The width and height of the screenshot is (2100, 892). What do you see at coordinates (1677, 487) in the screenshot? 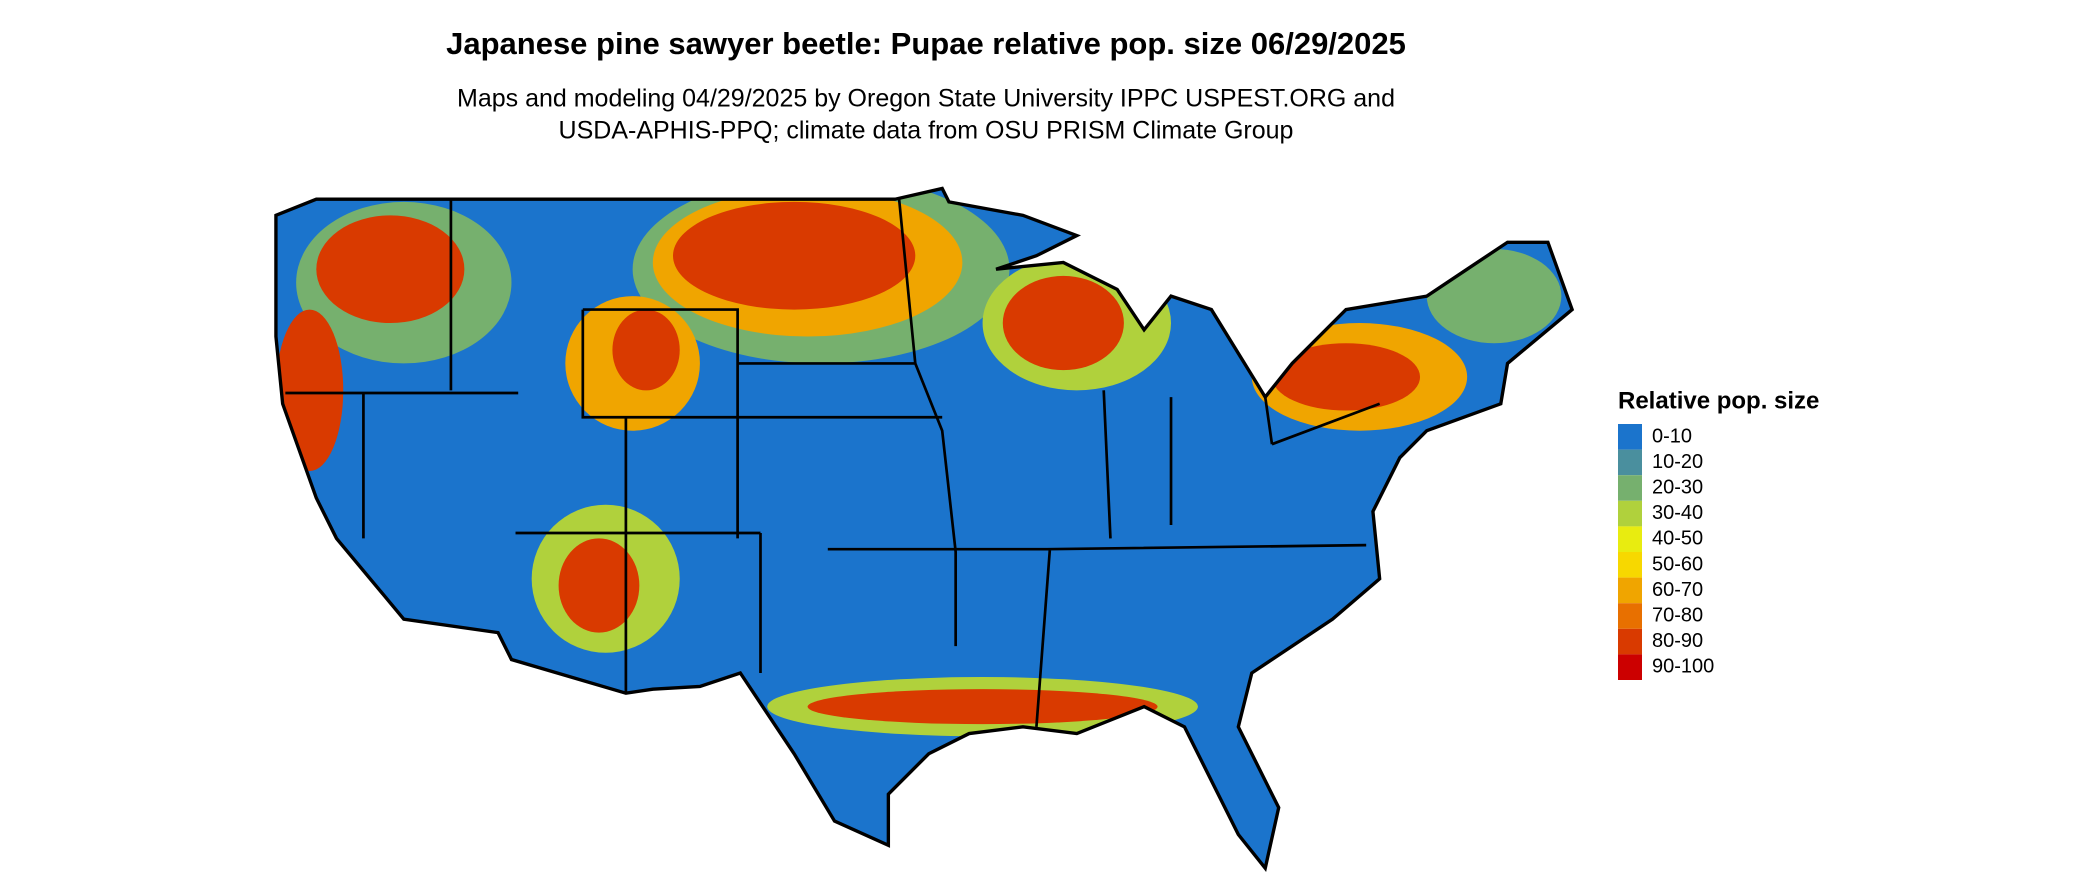
I see `legend-label: 20-30` at bounding box center [1677, 487].